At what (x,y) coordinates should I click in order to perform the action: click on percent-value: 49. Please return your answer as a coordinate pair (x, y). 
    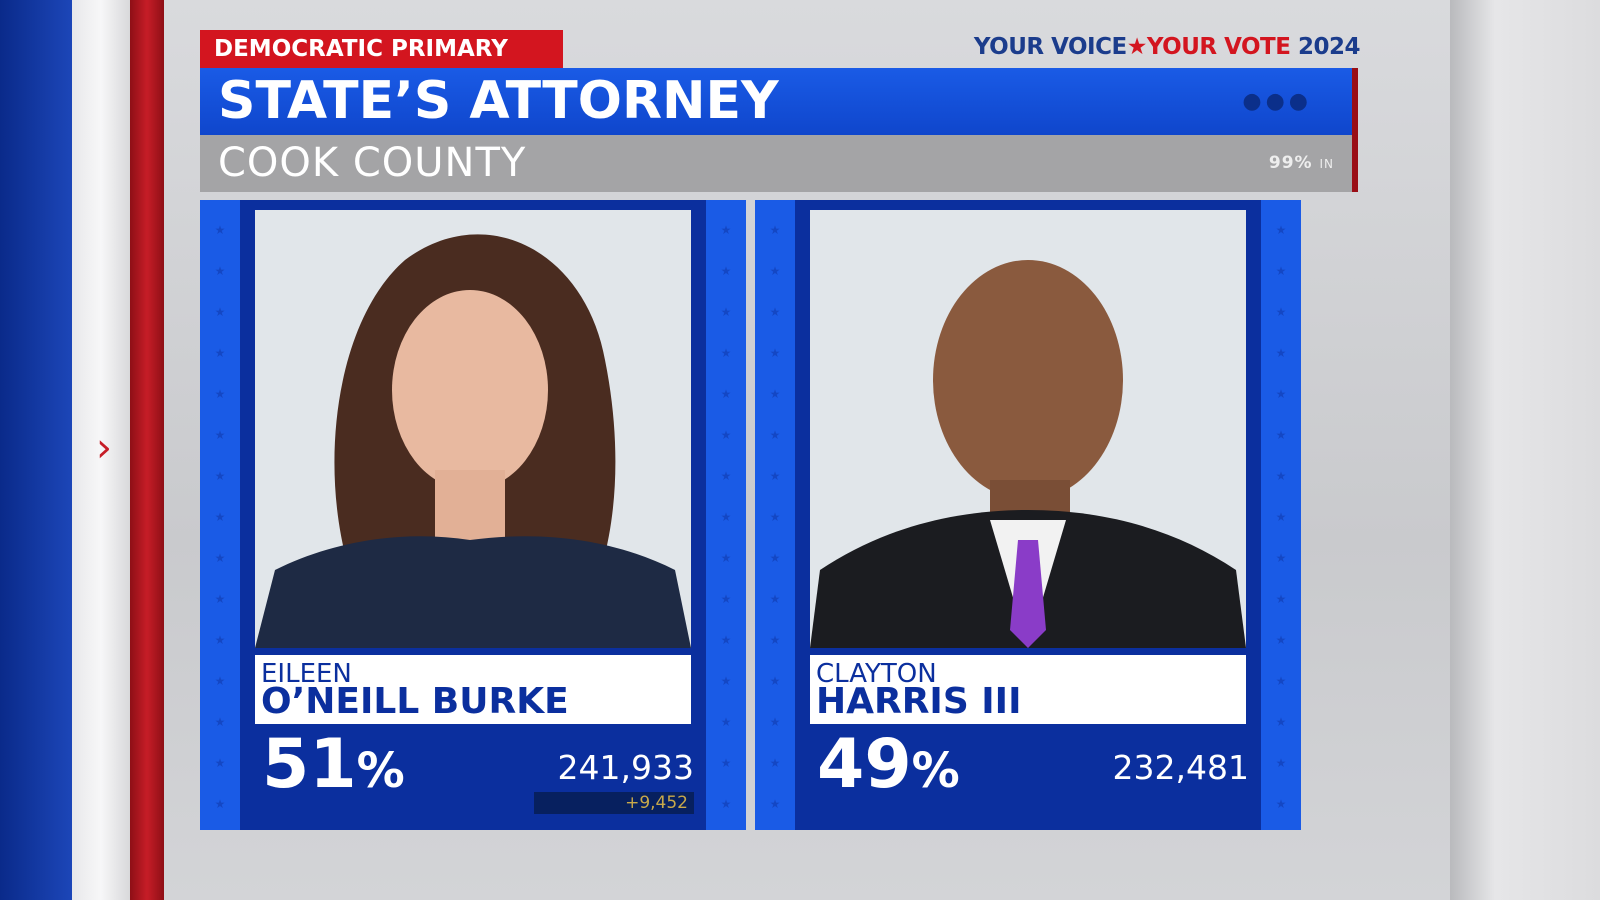
    Looking at the image, I should click on (864, 764).